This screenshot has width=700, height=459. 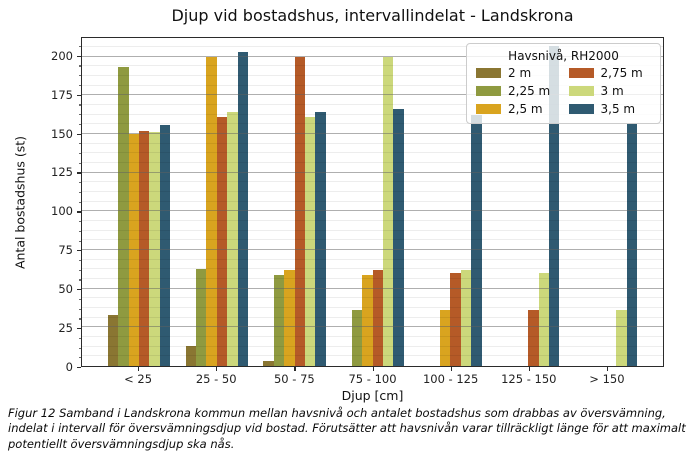 I want to click on legend-entries: 2 m 2,25 m 2,5 m 2,75 m 3 m 3,5 m, so click(x=563, y=91).